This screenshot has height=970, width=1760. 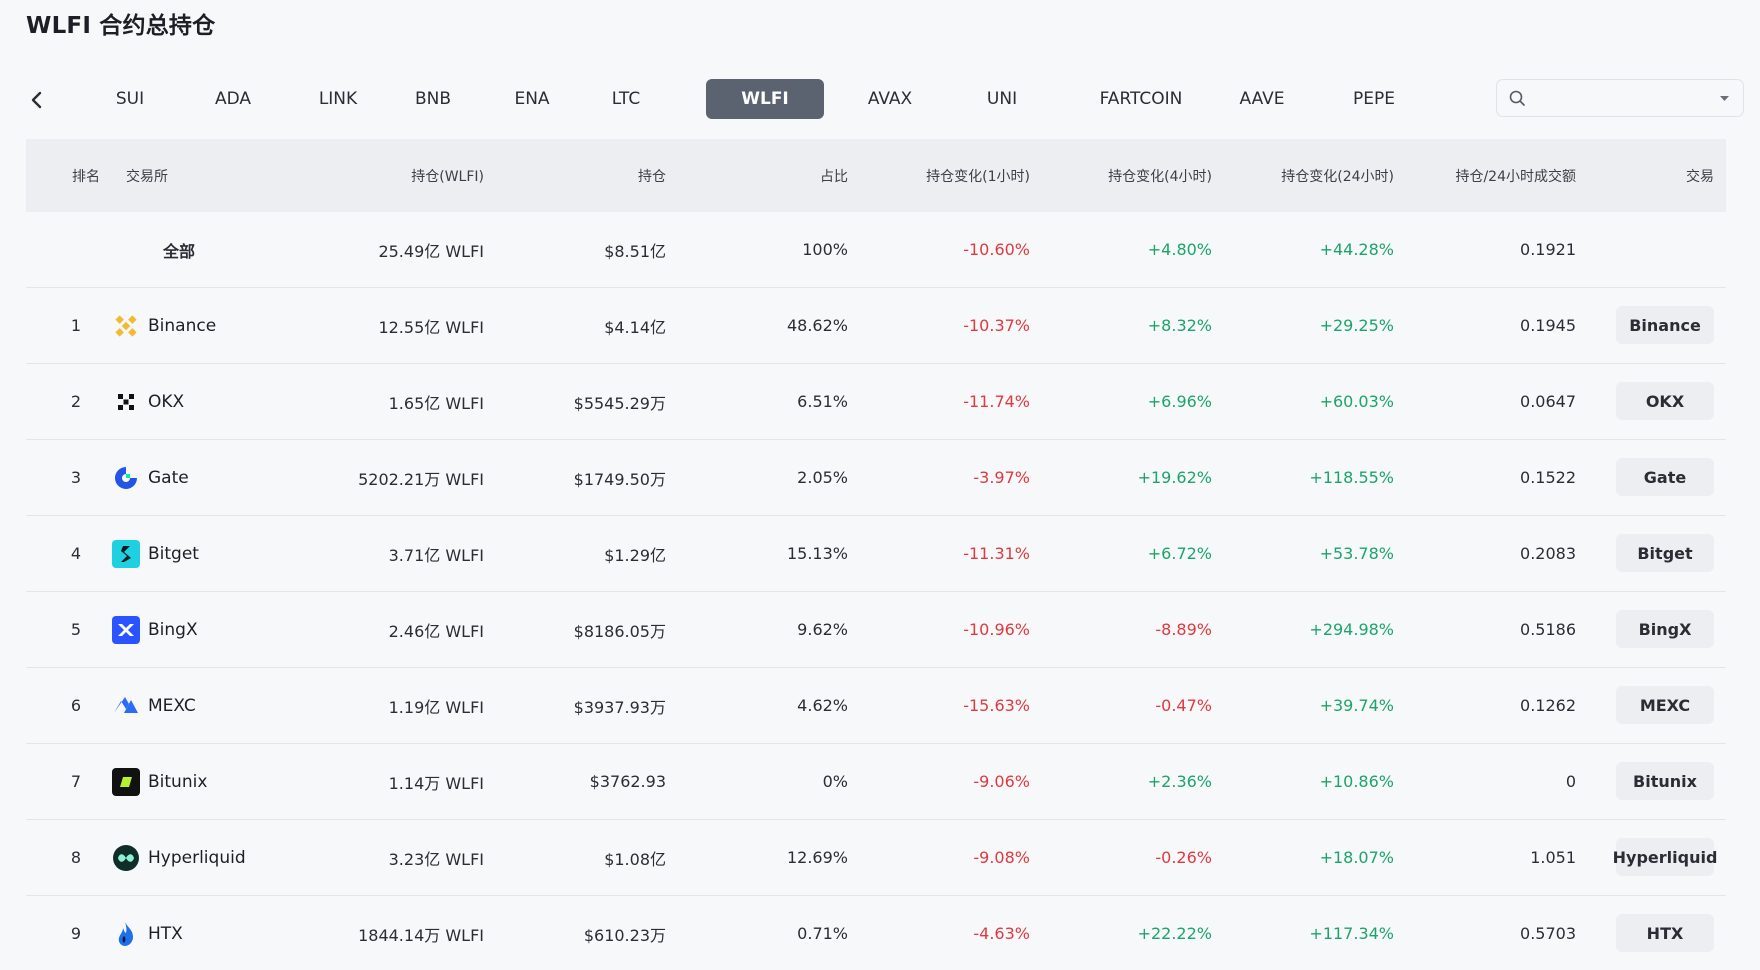 What do you see at coordinates (436, 783) in the screenshot?
I see `oi-coin-cell: 1.14万 WLFI` at bounding box center [436, 783].